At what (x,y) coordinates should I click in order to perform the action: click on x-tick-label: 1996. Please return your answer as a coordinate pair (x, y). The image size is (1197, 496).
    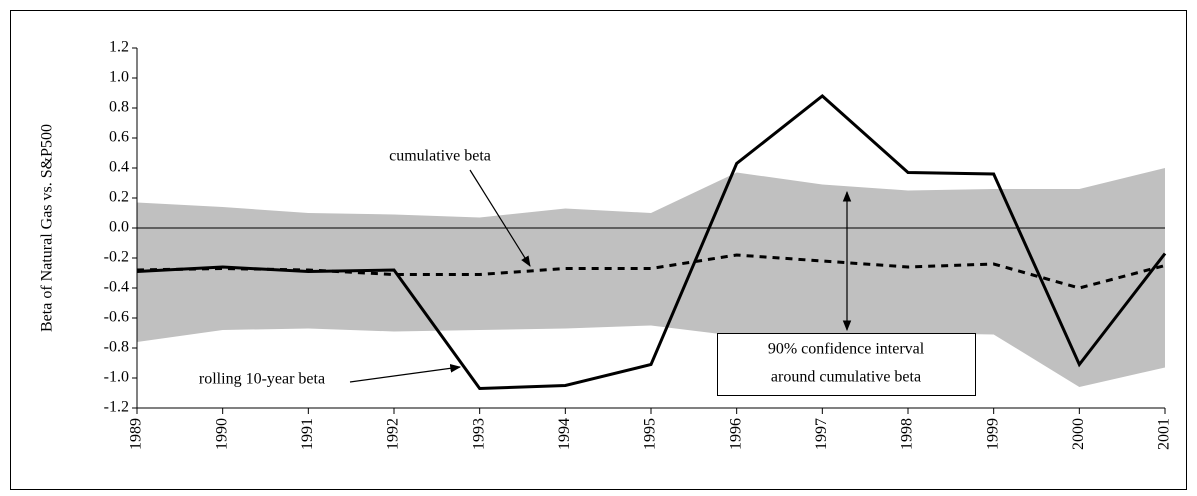
    Looking at the image, I should click on (735, 434).